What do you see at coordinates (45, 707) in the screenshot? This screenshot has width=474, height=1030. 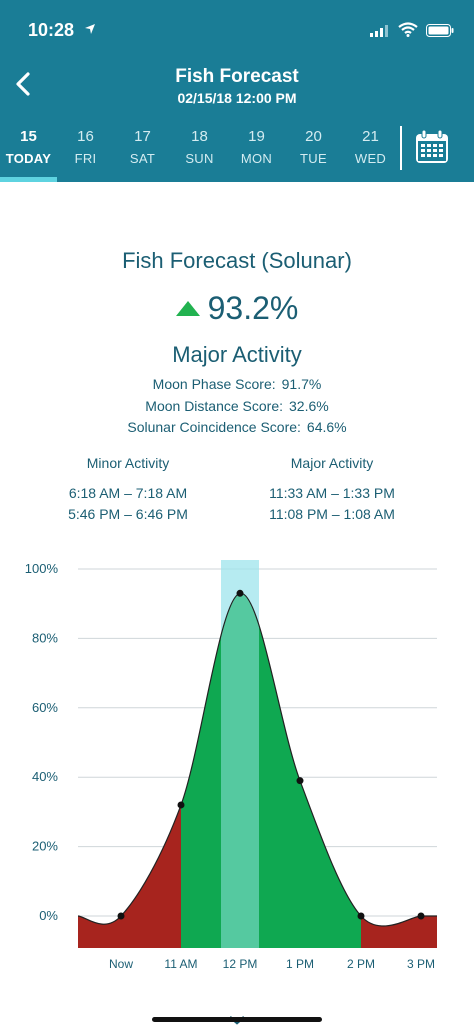 I see `y-tick-label: 60%` at bounding box center [45, 707].